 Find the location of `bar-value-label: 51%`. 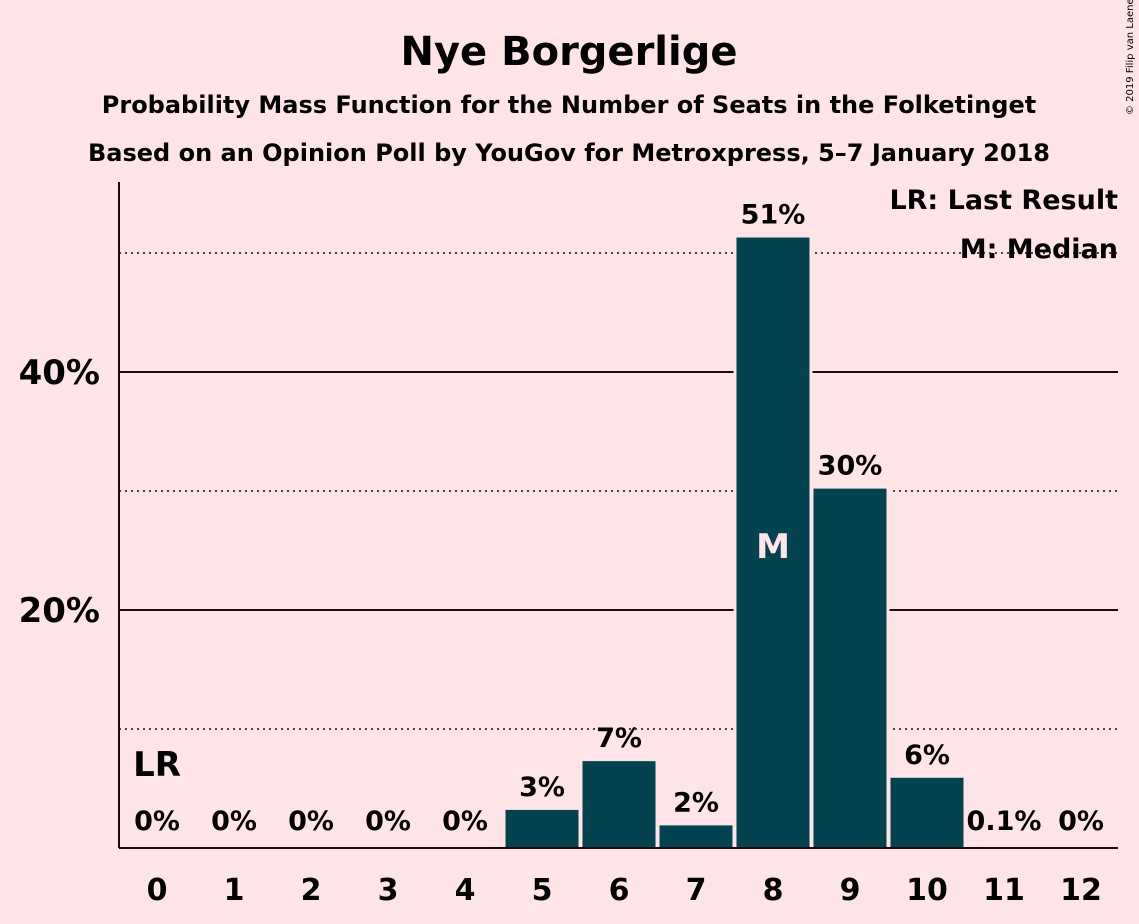

bar-value-label: 51% is located at coordinates (773, 215).